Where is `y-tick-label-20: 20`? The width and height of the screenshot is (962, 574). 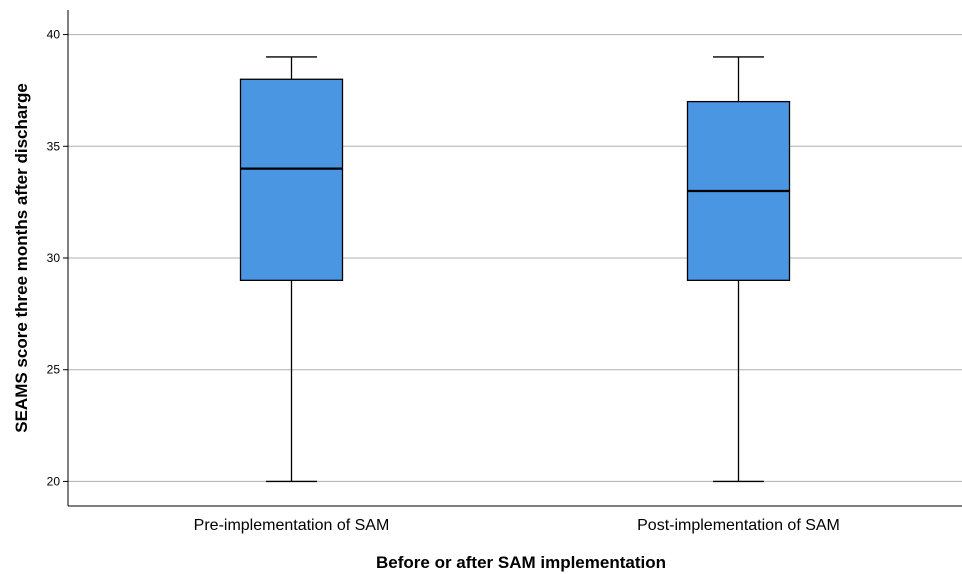 y-tick-label-20: 20 is located at coordinates (54, 481).